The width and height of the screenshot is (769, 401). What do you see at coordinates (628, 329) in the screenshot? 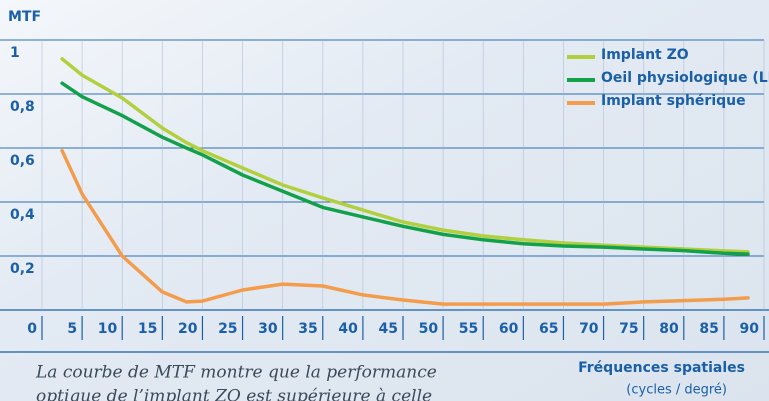
I see `x-tick-label: 75` at bounding box center [628, 329].